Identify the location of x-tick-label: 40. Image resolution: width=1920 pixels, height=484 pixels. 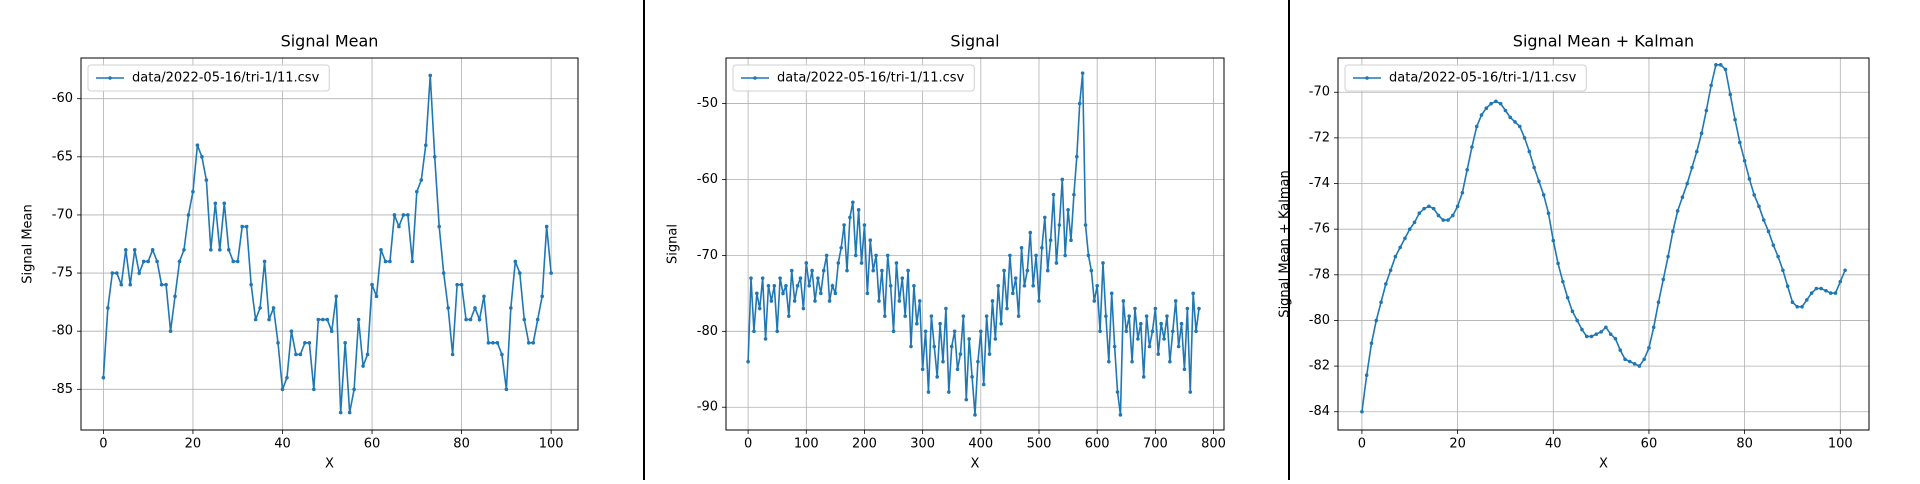
(1553, 444).